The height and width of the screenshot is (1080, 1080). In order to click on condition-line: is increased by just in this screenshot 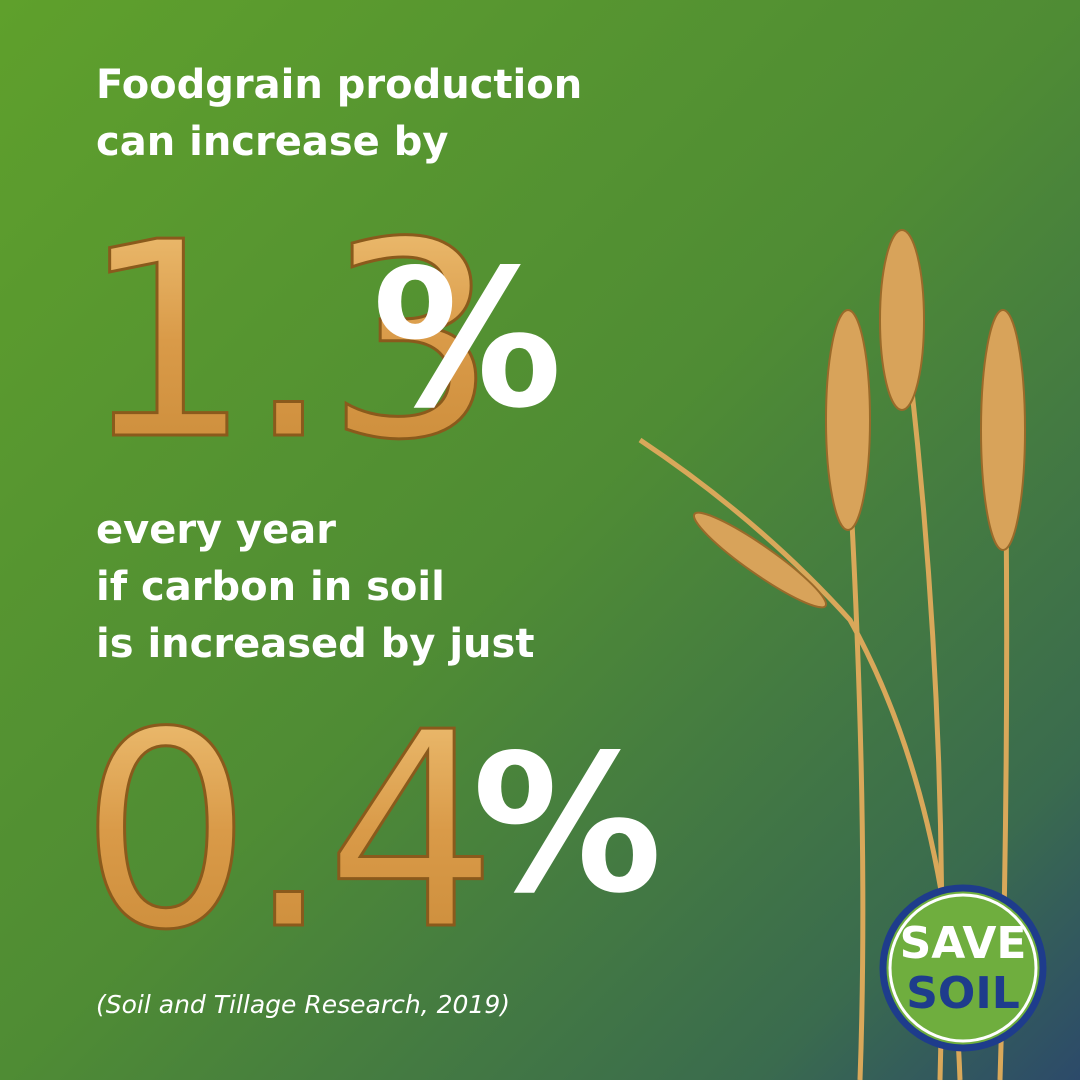, I will do `click(315, 644)`.